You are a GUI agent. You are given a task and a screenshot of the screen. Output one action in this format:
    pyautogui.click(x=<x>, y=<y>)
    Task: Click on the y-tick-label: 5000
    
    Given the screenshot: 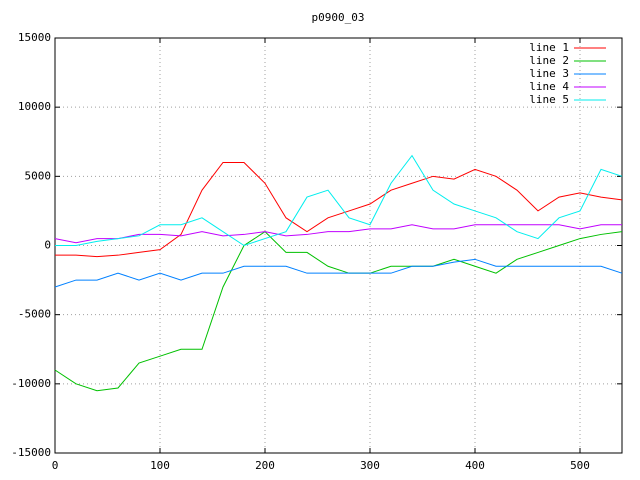 What is the action you would take?
    pyautogui.click(x=38, y=175)
    